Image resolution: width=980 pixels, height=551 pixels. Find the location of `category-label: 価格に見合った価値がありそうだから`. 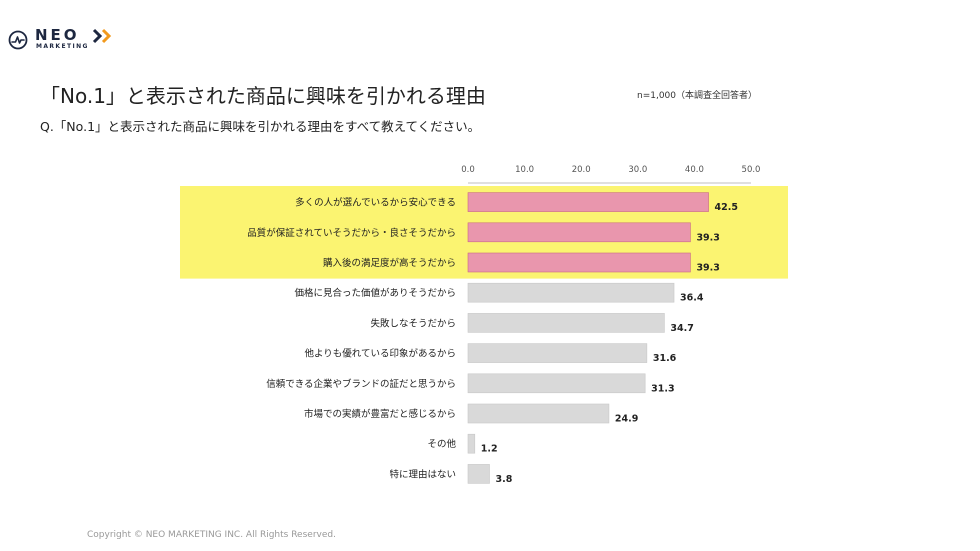

category-label: 価格に見合った価値がありそうだから is located at coordinates (375, 293).